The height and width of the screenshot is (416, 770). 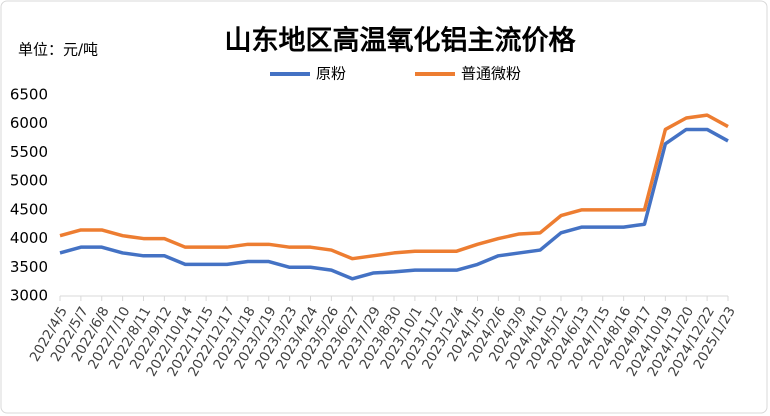 I want to click on y-tick-label: 5500, so click(x=29, y=152).